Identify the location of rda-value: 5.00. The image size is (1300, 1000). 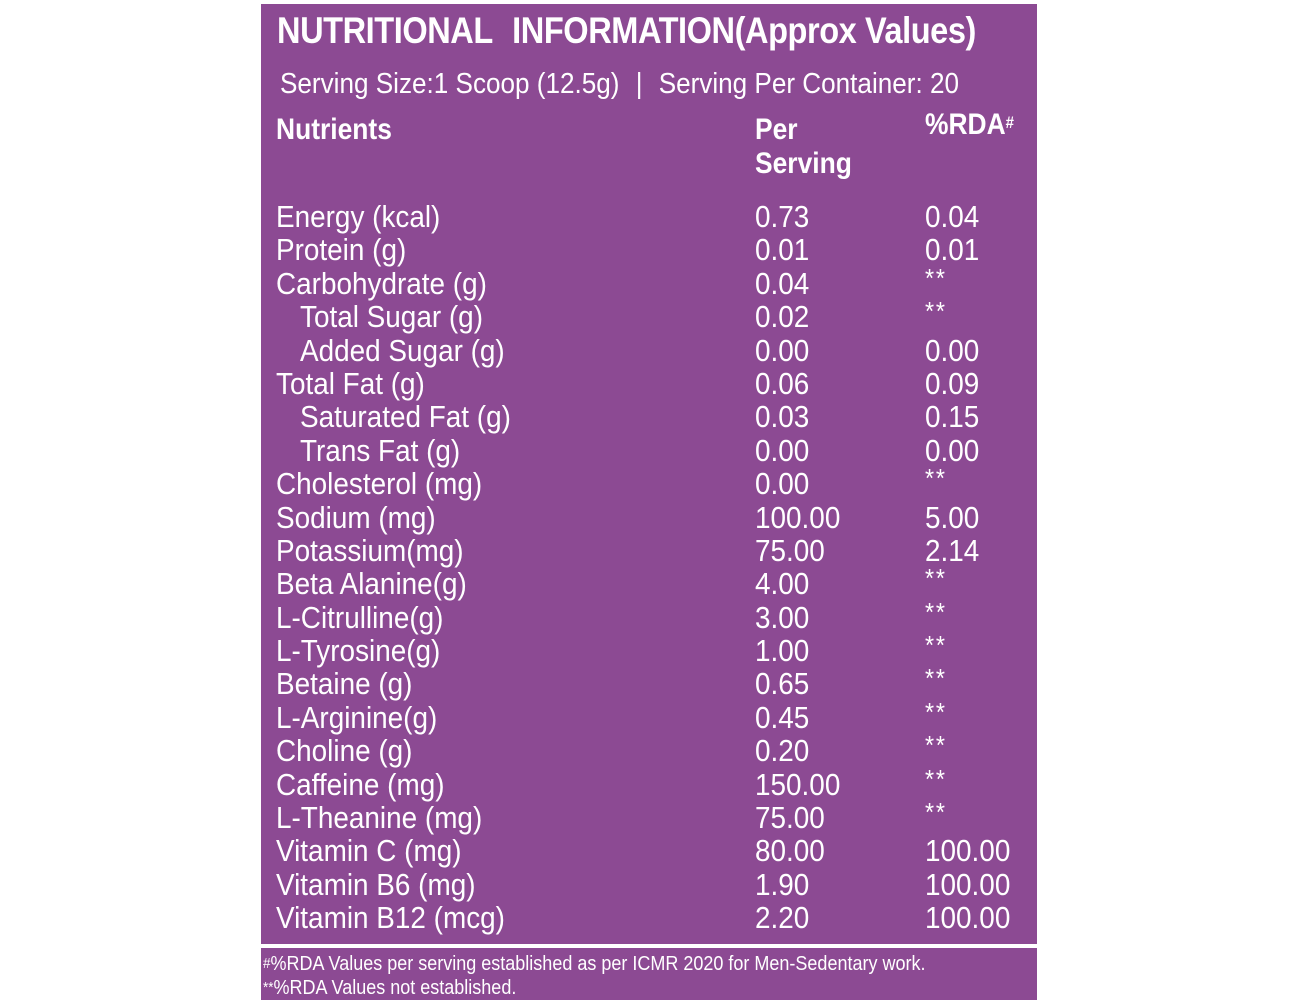
(952, 517).